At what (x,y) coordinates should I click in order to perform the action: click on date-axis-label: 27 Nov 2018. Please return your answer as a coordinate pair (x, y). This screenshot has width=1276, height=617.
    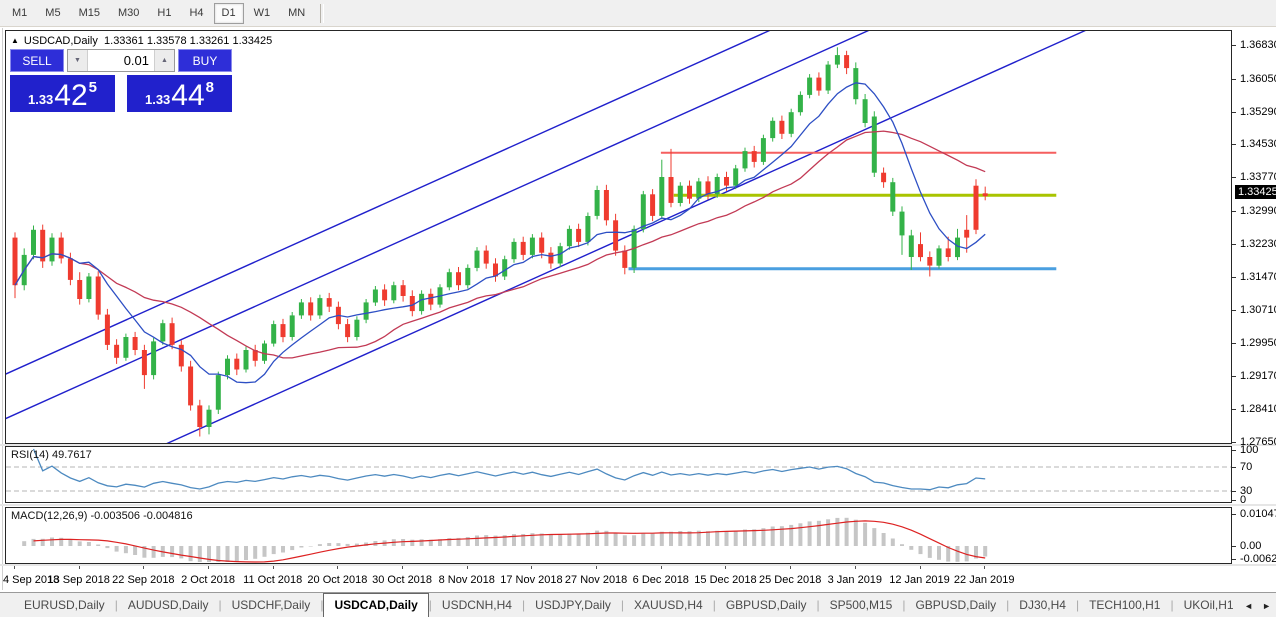
    Looking at the image, I should click on (596, 580).